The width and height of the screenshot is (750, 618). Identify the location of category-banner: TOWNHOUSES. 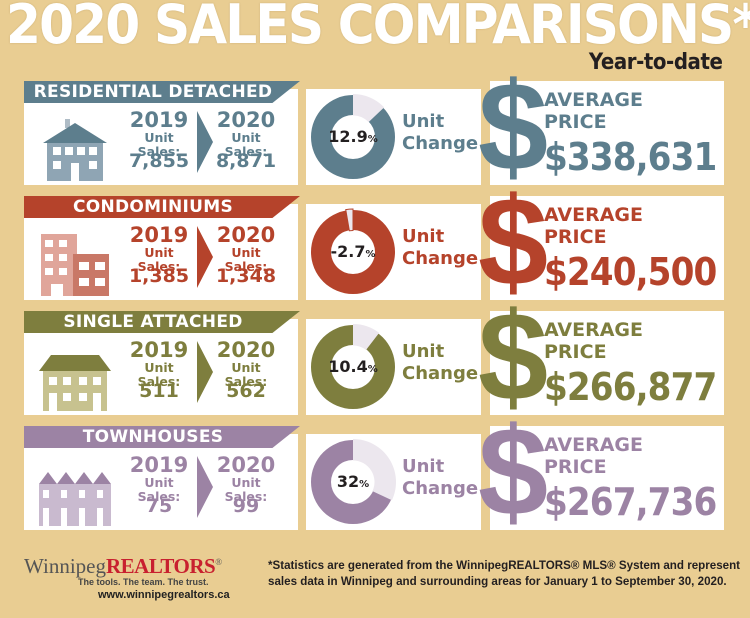
(162, 437).